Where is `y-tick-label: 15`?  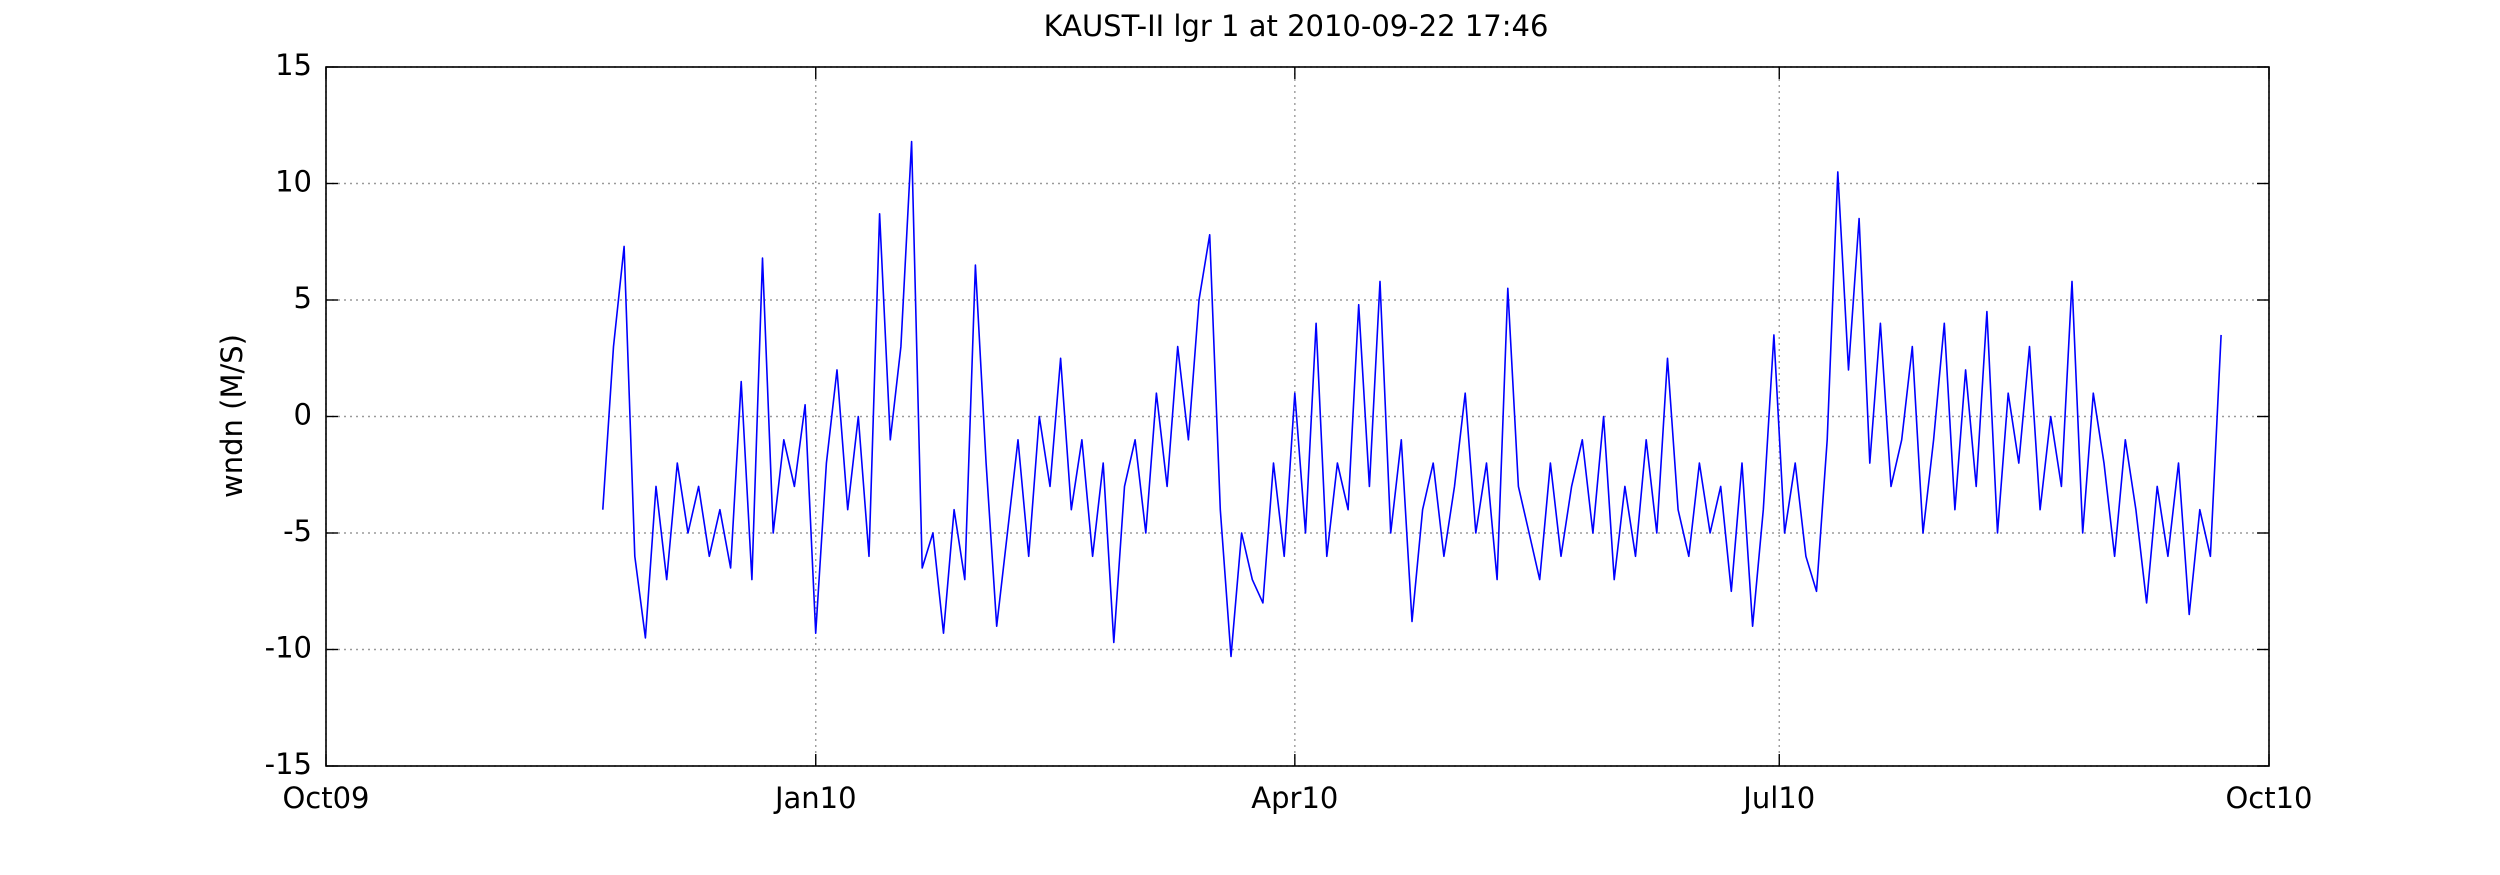 y-tick-label: 15 is located at coordinates (293, 65).